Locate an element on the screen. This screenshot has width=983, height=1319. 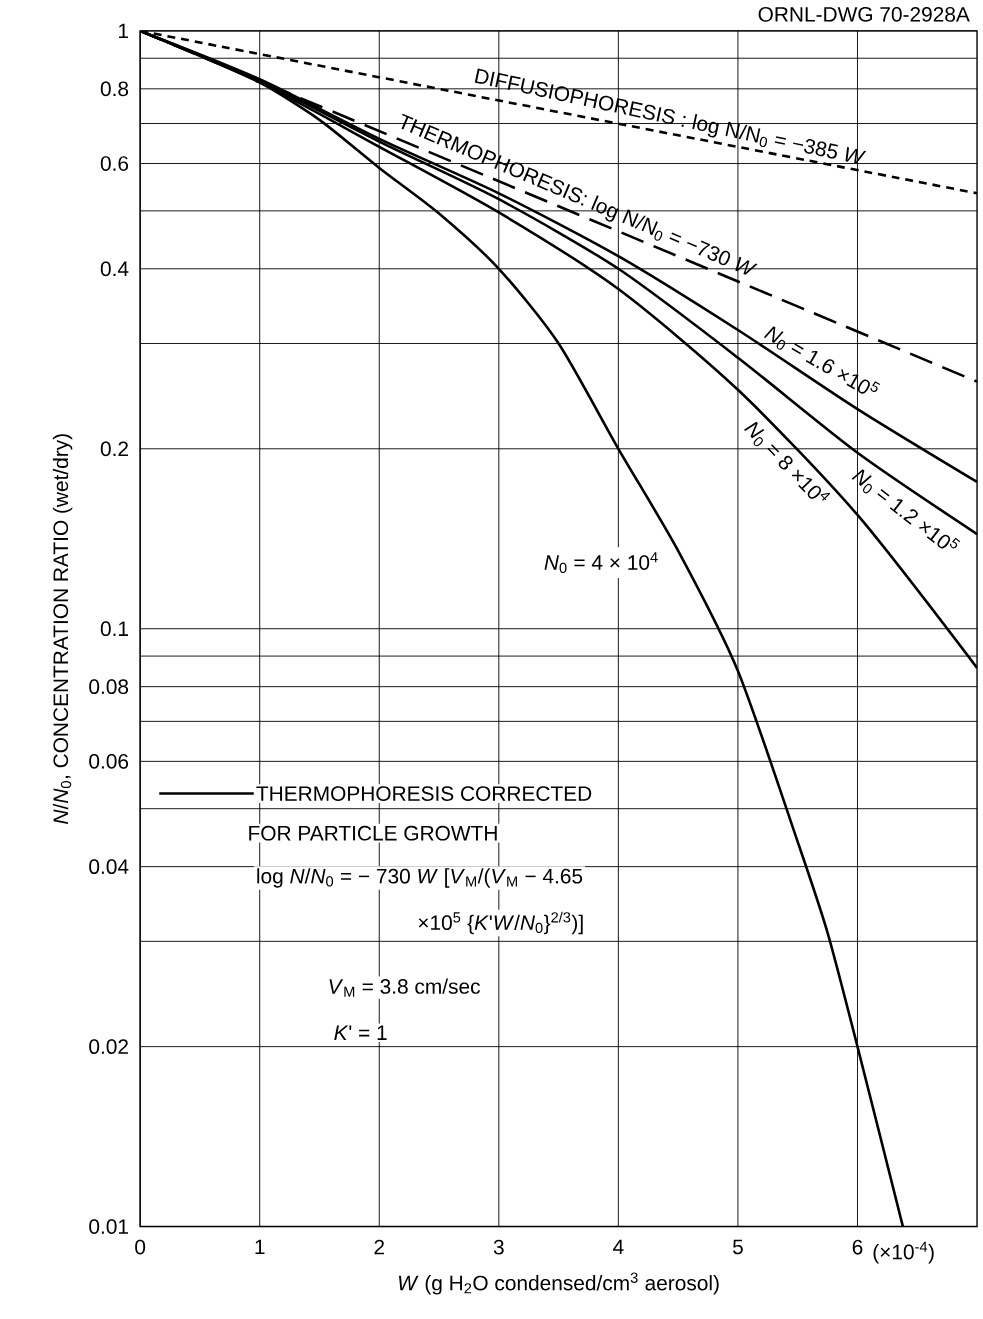
y-tick-label: 0.08 is located at coordinates (109, 687).